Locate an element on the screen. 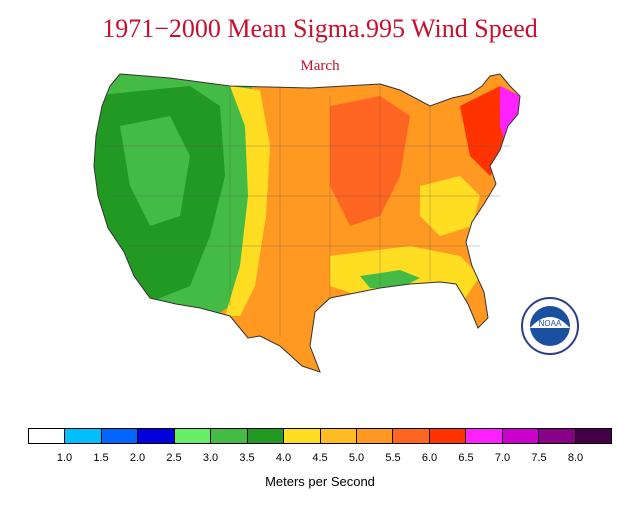 The image size is (640, 526). legend-tick-label: 8.0 is located at coordinates (575, 458).